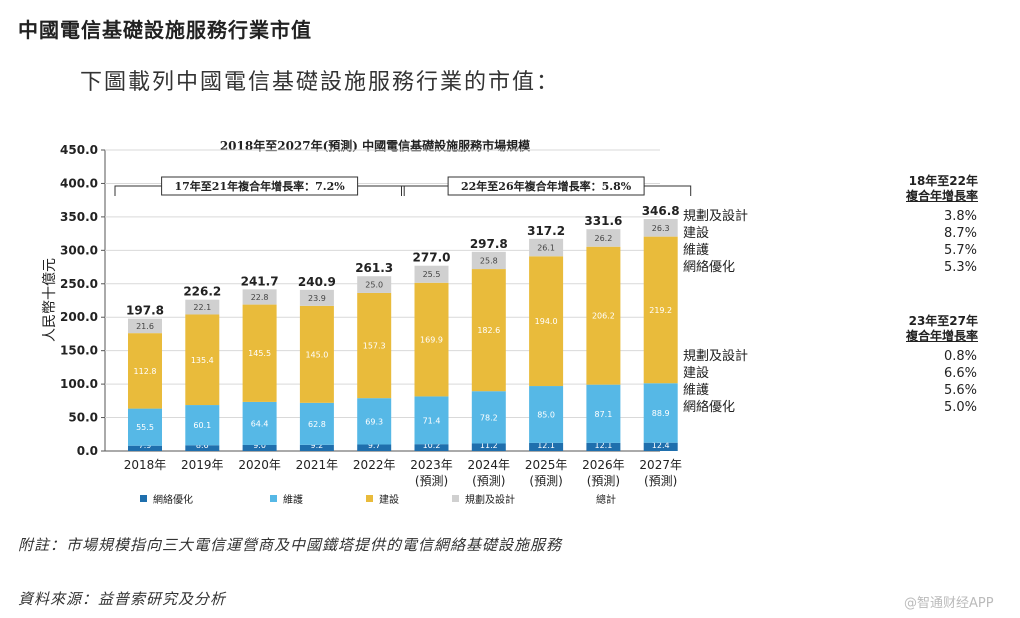 This screenshot has height=618, width=1020. I want to click on segment-value-label: 25.5, so click(432, 274).